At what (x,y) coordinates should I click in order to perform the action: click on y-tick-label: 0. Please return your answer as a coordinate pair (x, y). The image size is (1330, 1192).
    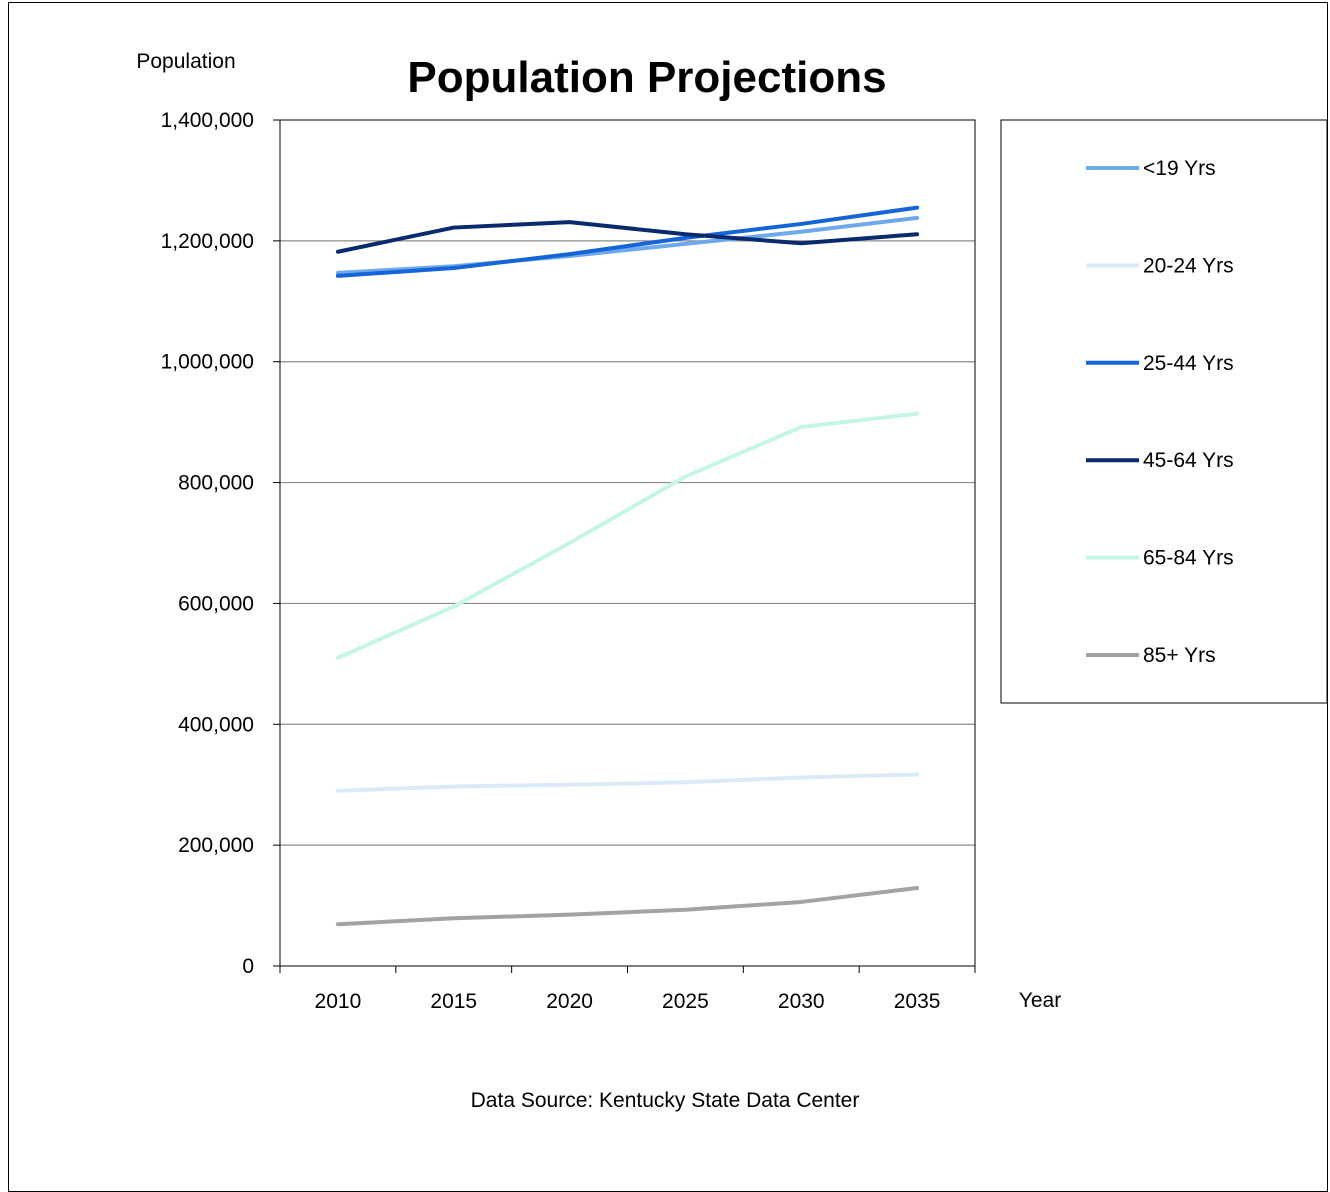
    Looking at the image, I should click on (248, 966).